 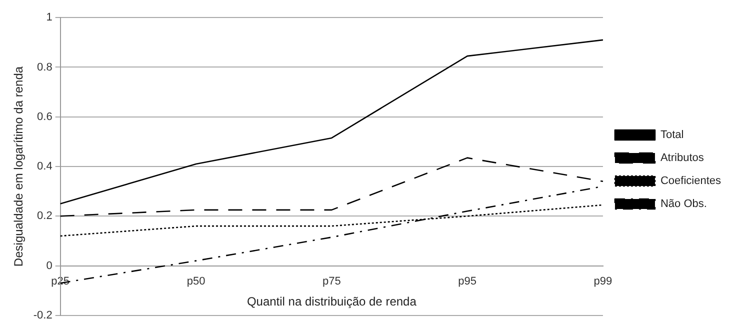 I want to click on legend-label: Atributos, so click(x=682, y=158).